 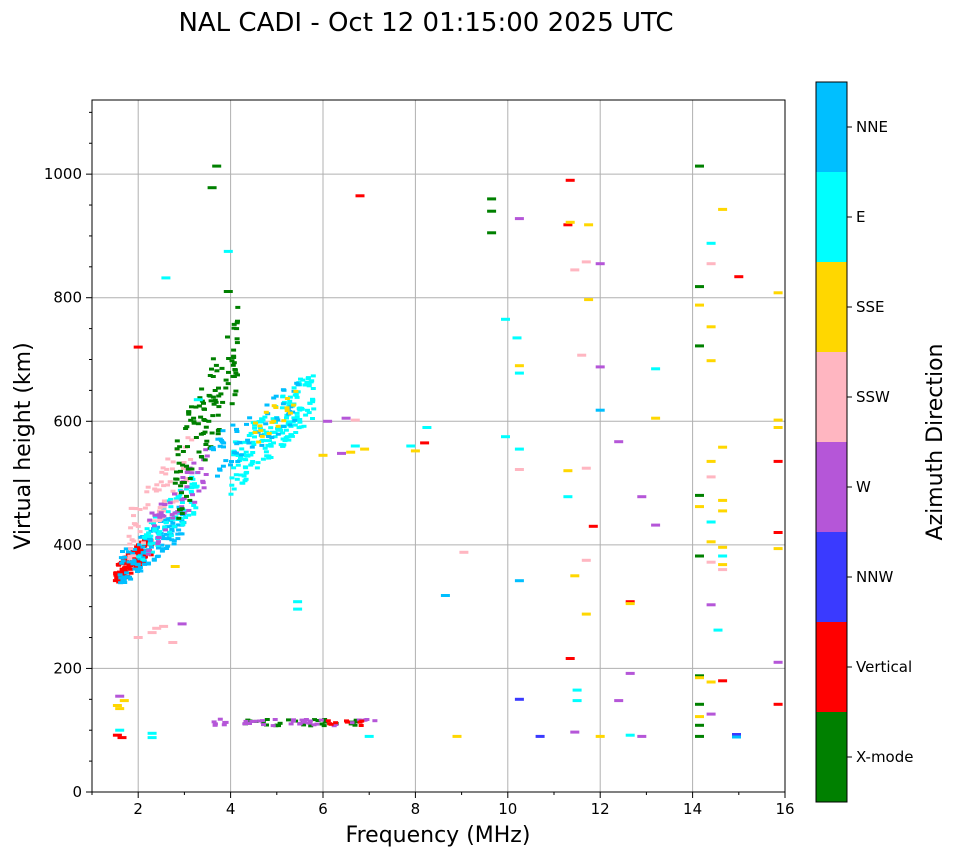 What do you see at coordinates (67, 421) in the screenshot?
I see `y-tick-label: 600` at bounding box center [67, 421].